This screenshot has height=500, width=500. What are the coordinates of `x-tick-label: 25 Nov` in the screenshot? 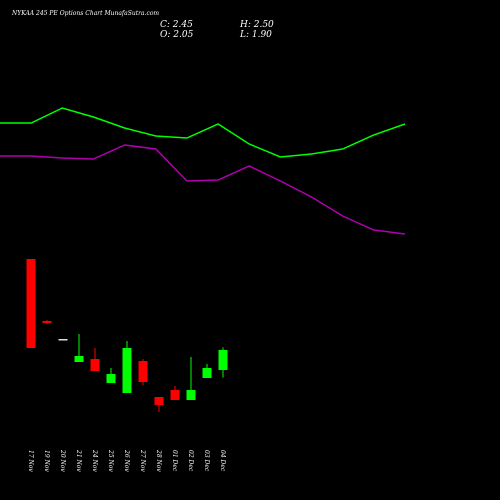 It's located at (110, 460).